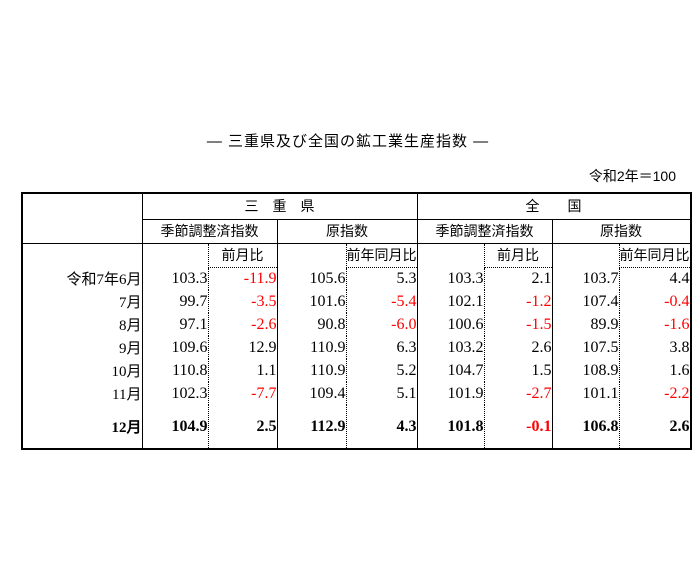 This screenshot has height=564, width=696. I want to click on table-row-regions: 三 重 県 全 国, so click(356, 218).